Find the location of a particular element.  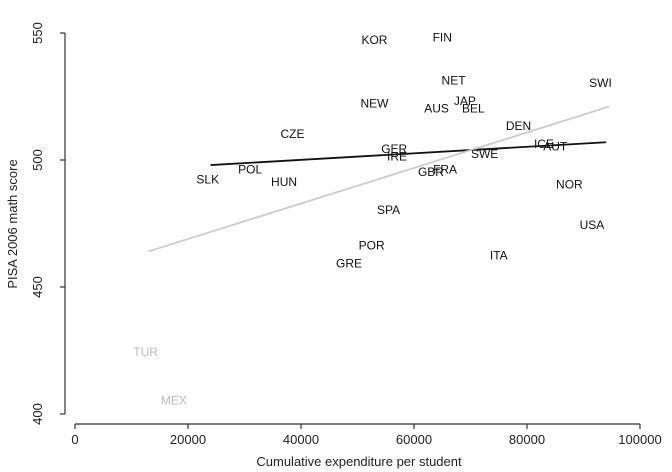

data-point-hun: HUN is located at coordinates (284, 182).